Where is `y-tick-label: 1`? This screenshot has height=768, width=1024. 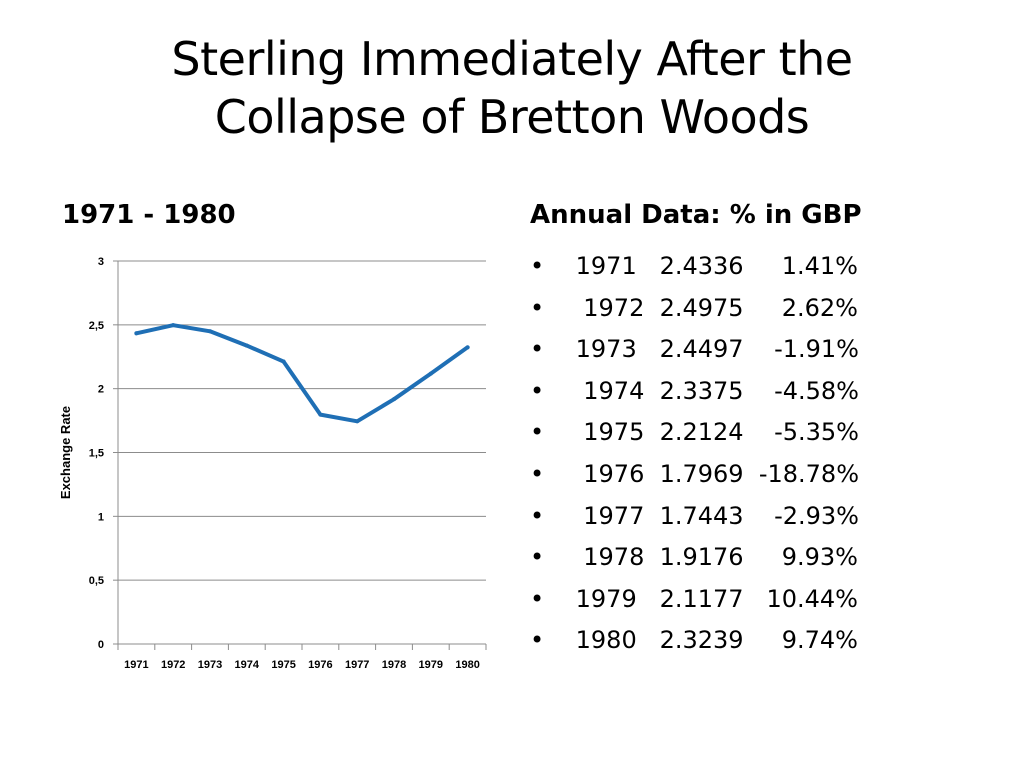 y-tick-label: 1 is located at coordinates (101, 517).